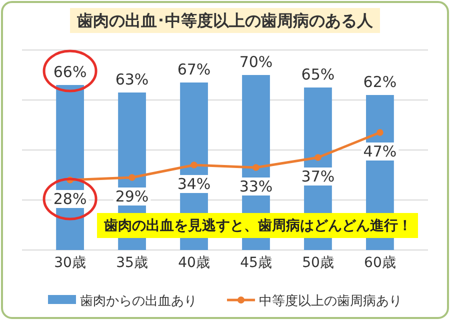 The width and height of the screenshot is (450, 320). I want to click on data-label: 47%, so click(380, 151).